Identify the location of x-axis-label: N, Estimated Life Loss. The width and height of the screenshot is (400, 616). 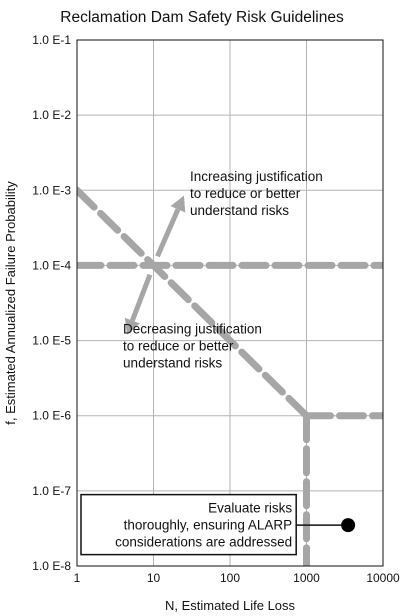
(230, 605).